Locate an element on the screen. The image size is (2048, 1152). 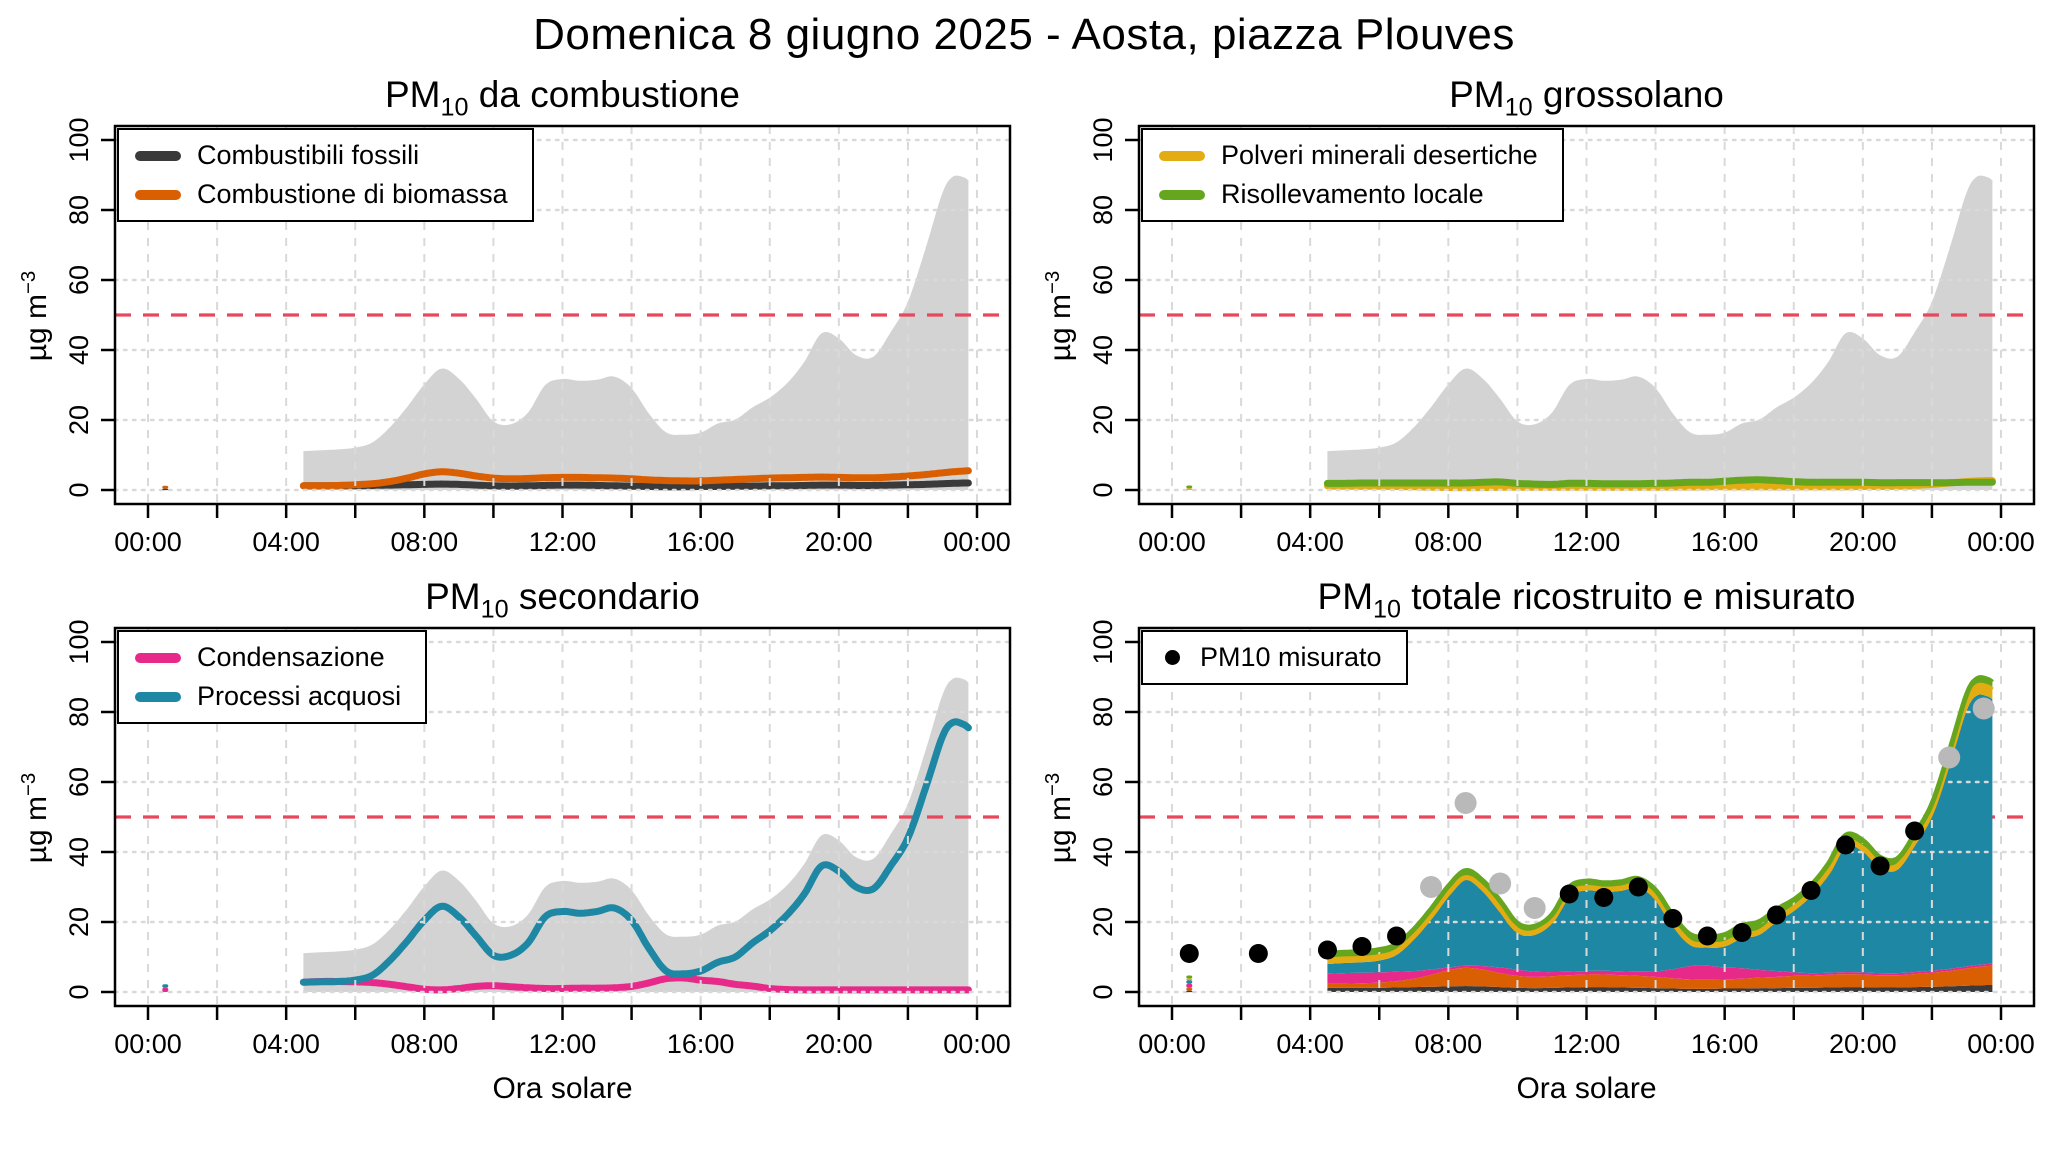
stack-area-condensazione is located at coordinates (1660, 973).